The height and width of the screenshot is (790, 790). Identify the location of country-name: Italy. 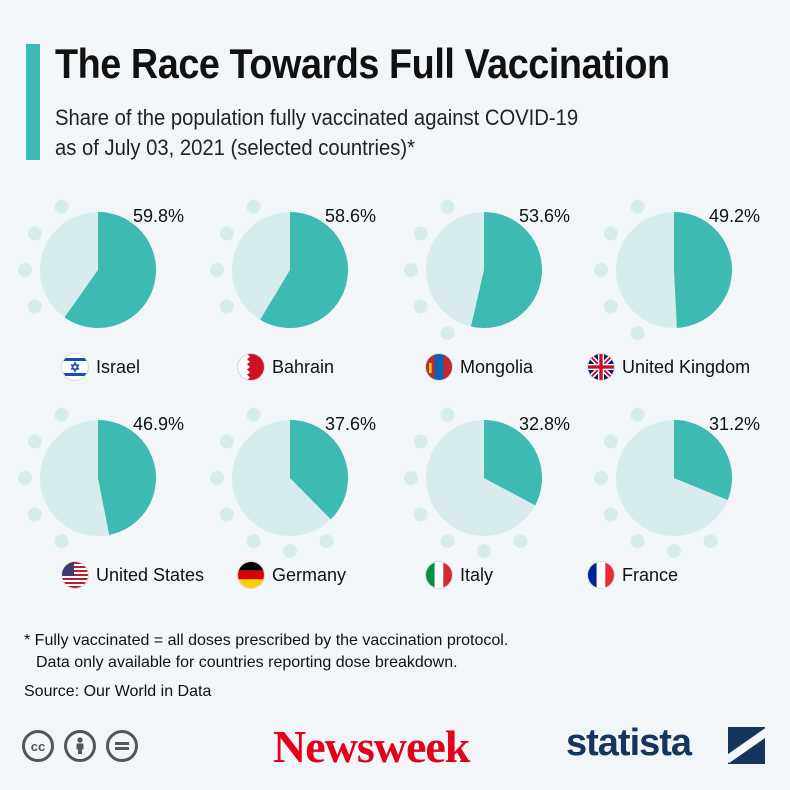
(477, 574).